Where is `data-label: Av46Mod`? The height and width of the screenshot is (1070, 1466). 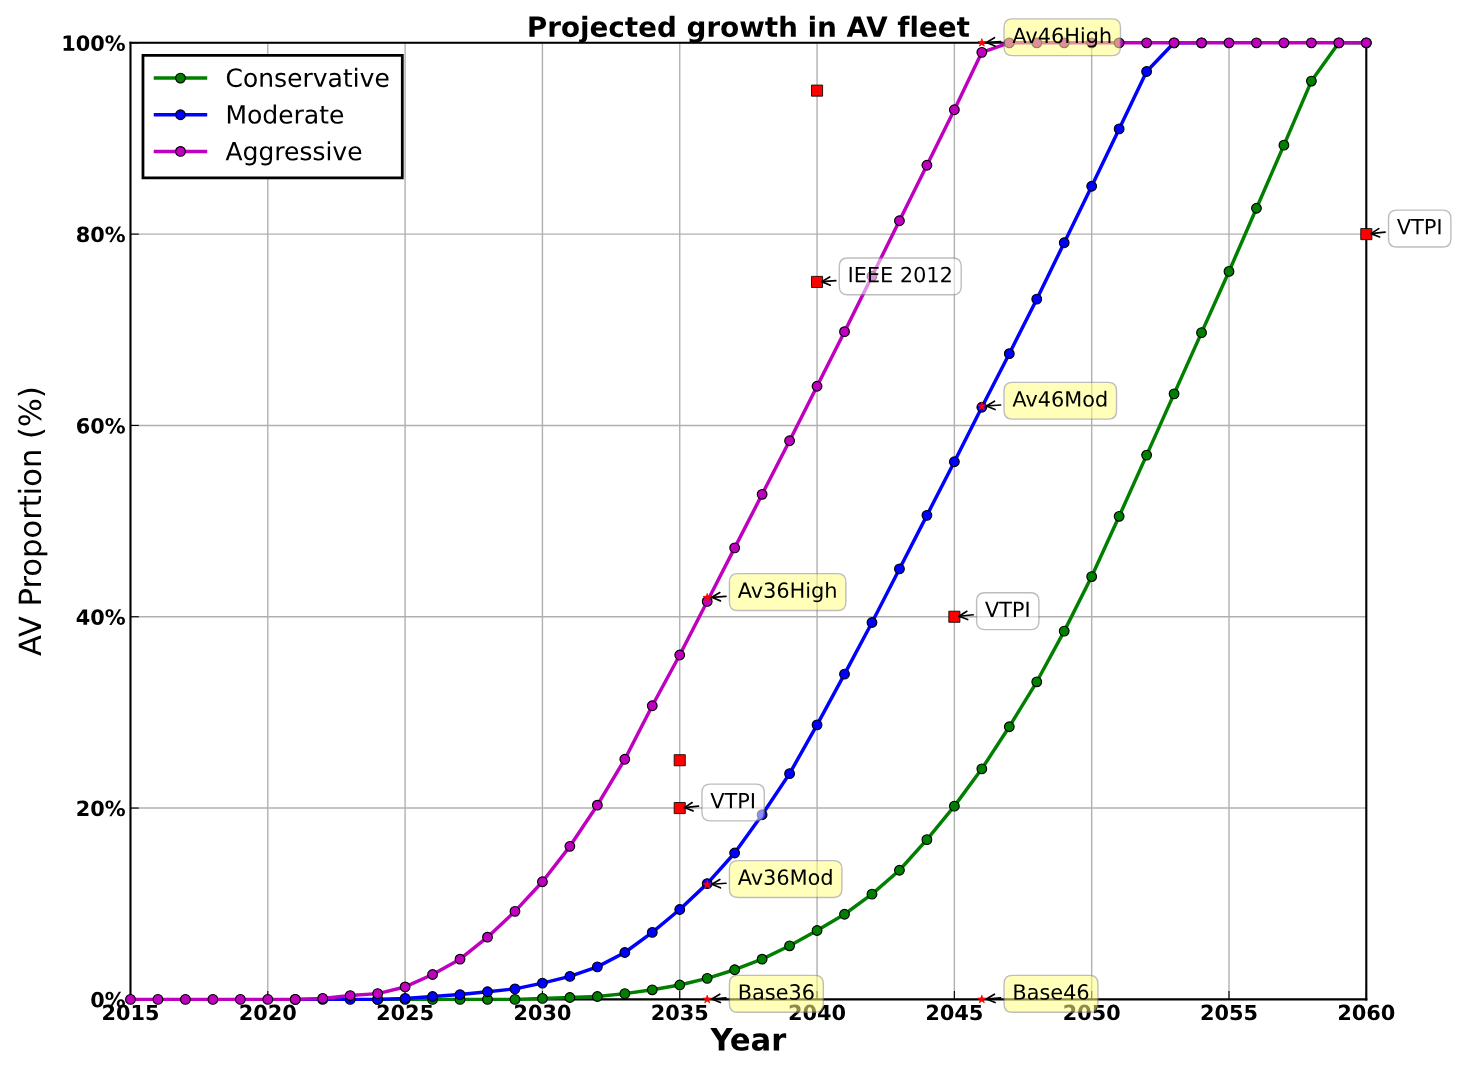 data-label: Av46Mod is located at coordinates (1059, 398).